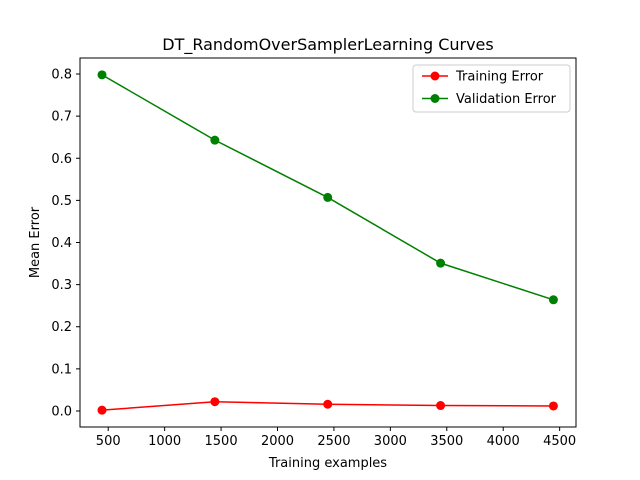 The width and height of the screenshot is (640, 480). Describe the element at coordinates (61, 159) in the screenshot. I see `y-tick-label: 0.6` at that location.